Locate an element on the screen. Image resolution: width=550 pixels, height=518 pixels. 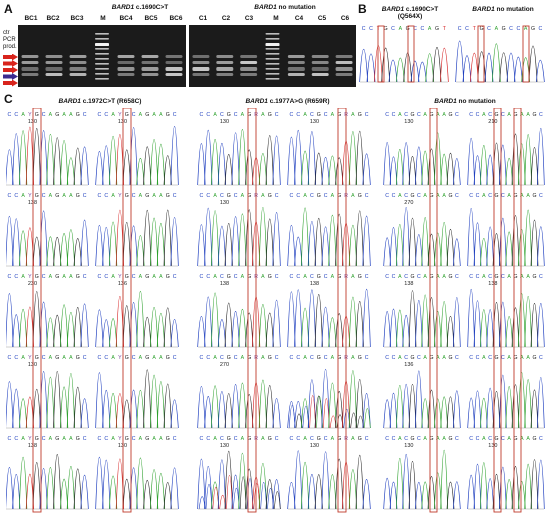
lane-label: BC3 is located at coordinates (77, 18).